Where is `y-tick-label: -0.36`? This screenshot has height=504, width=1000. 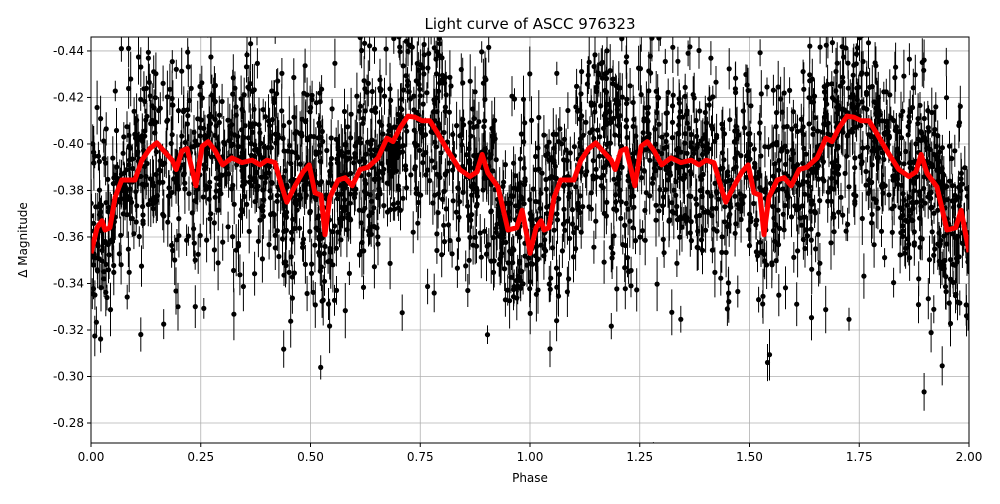
y-tick-label: -0.36 is located at coordinates (68, 237).